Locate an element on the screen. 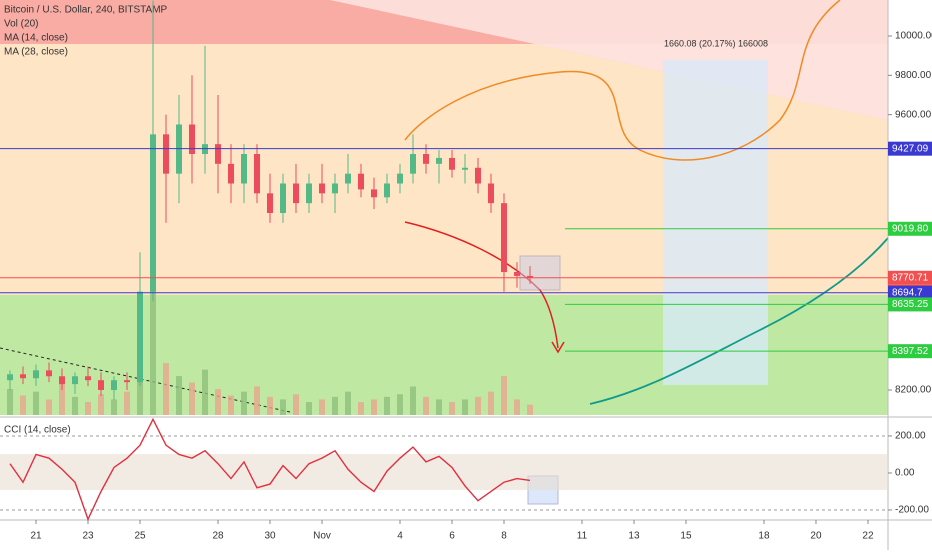 This screenshot has height=555, width=932. cci-tick-label: -200.00 is located at coordinates (912, 510).